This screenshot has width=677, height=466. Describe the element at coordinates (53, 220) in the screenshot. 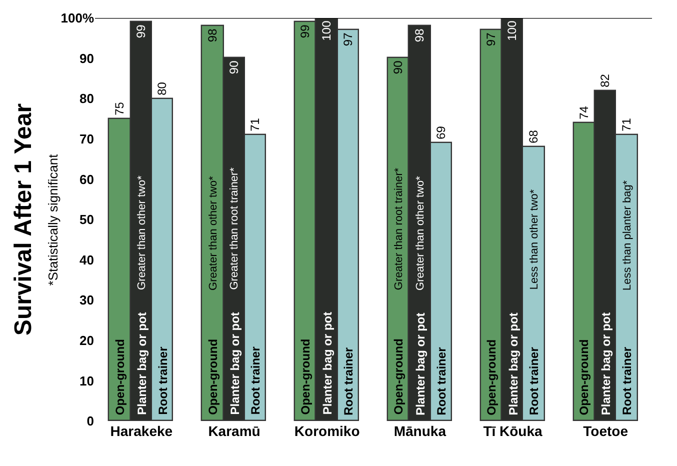

I see `text: *Statistically significant` at that location.